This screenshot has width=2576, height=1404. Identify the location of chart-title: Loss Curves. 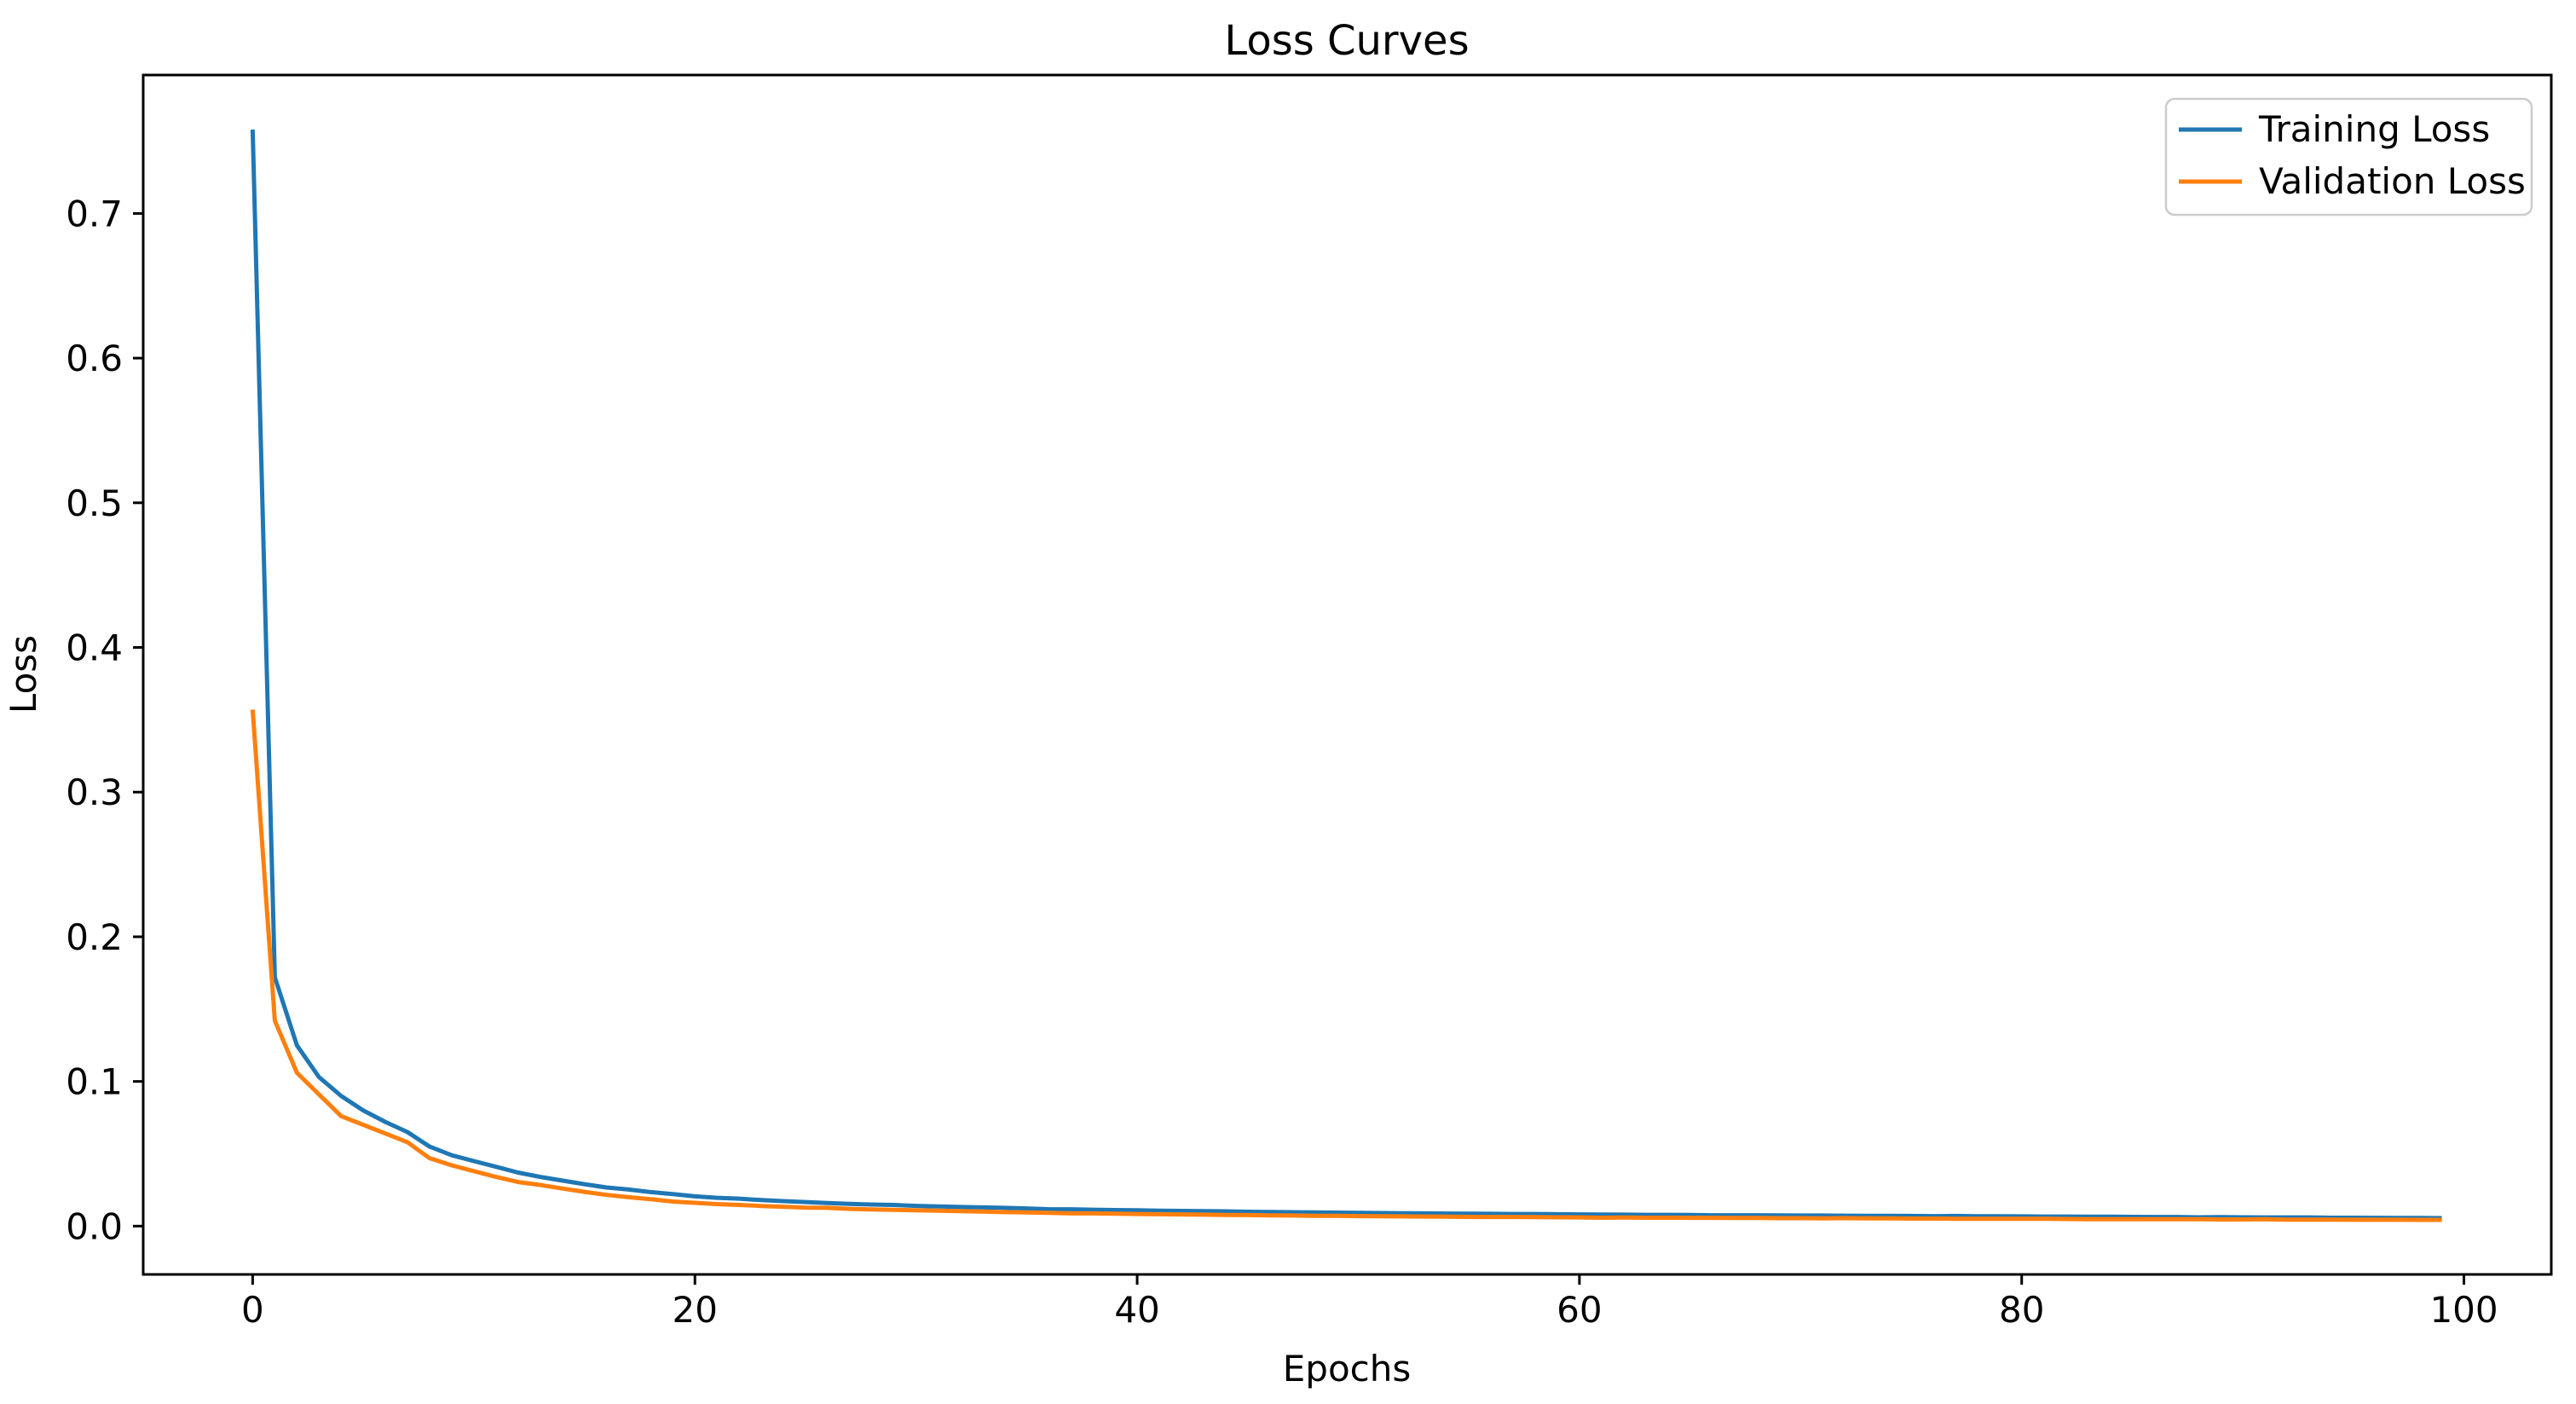
(1346, 41).